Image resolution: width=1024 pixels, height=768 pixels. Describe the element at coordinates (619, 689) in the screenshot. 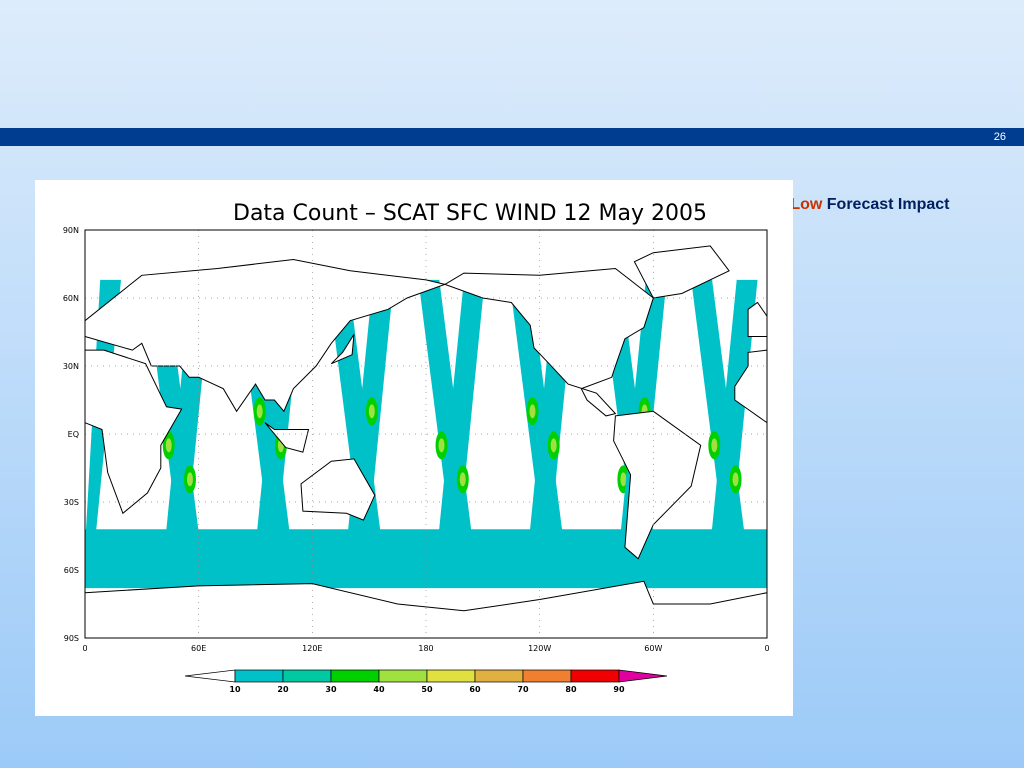

I see `colorbar-label: 90` at that location.